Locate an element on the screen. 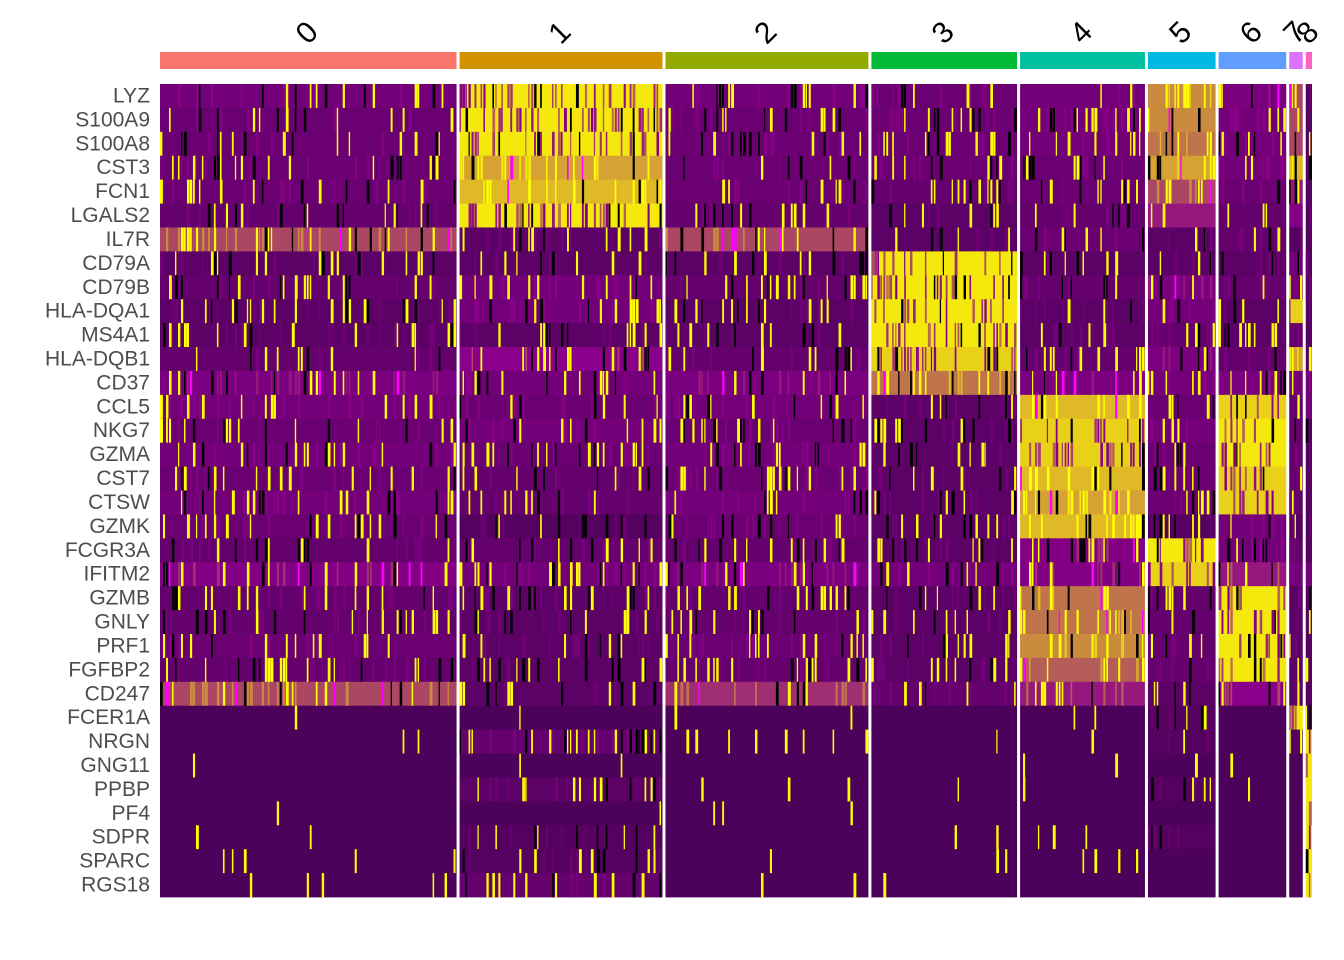  gene-label-IFITM2: IFITM2 is located at coordinates (117, 574).